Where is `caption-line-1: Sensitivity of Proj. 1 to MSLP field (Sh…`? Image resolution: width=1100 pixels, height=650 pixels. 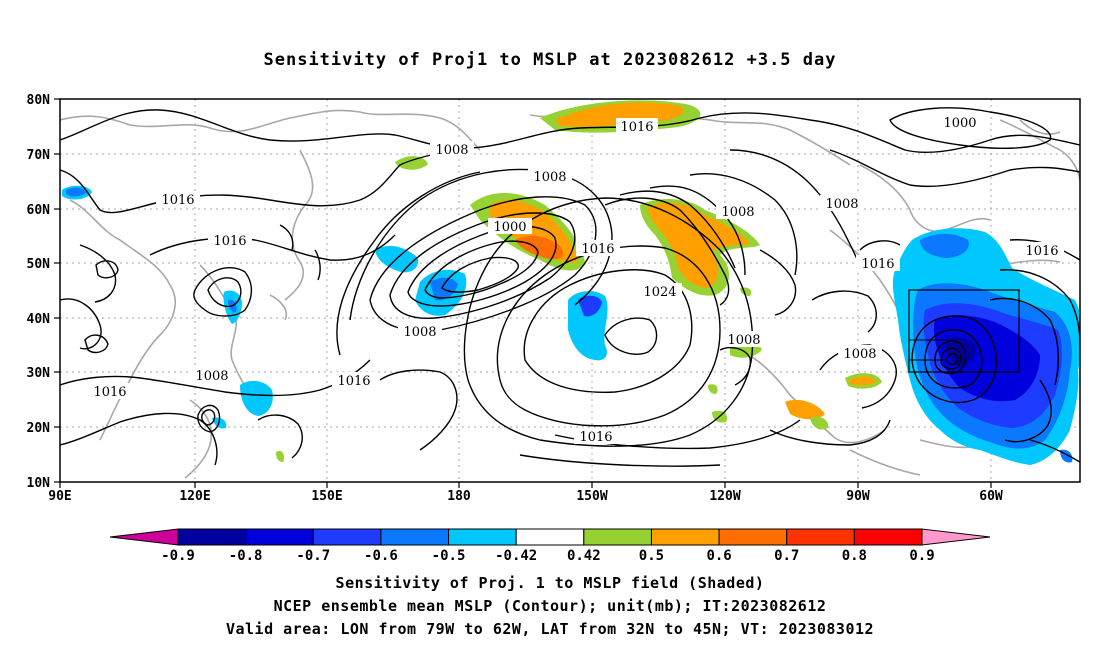
caption-line-1: Sensitivity of Proj. 1 to MSLP field (Sh… is located at coordinates (550, 583).